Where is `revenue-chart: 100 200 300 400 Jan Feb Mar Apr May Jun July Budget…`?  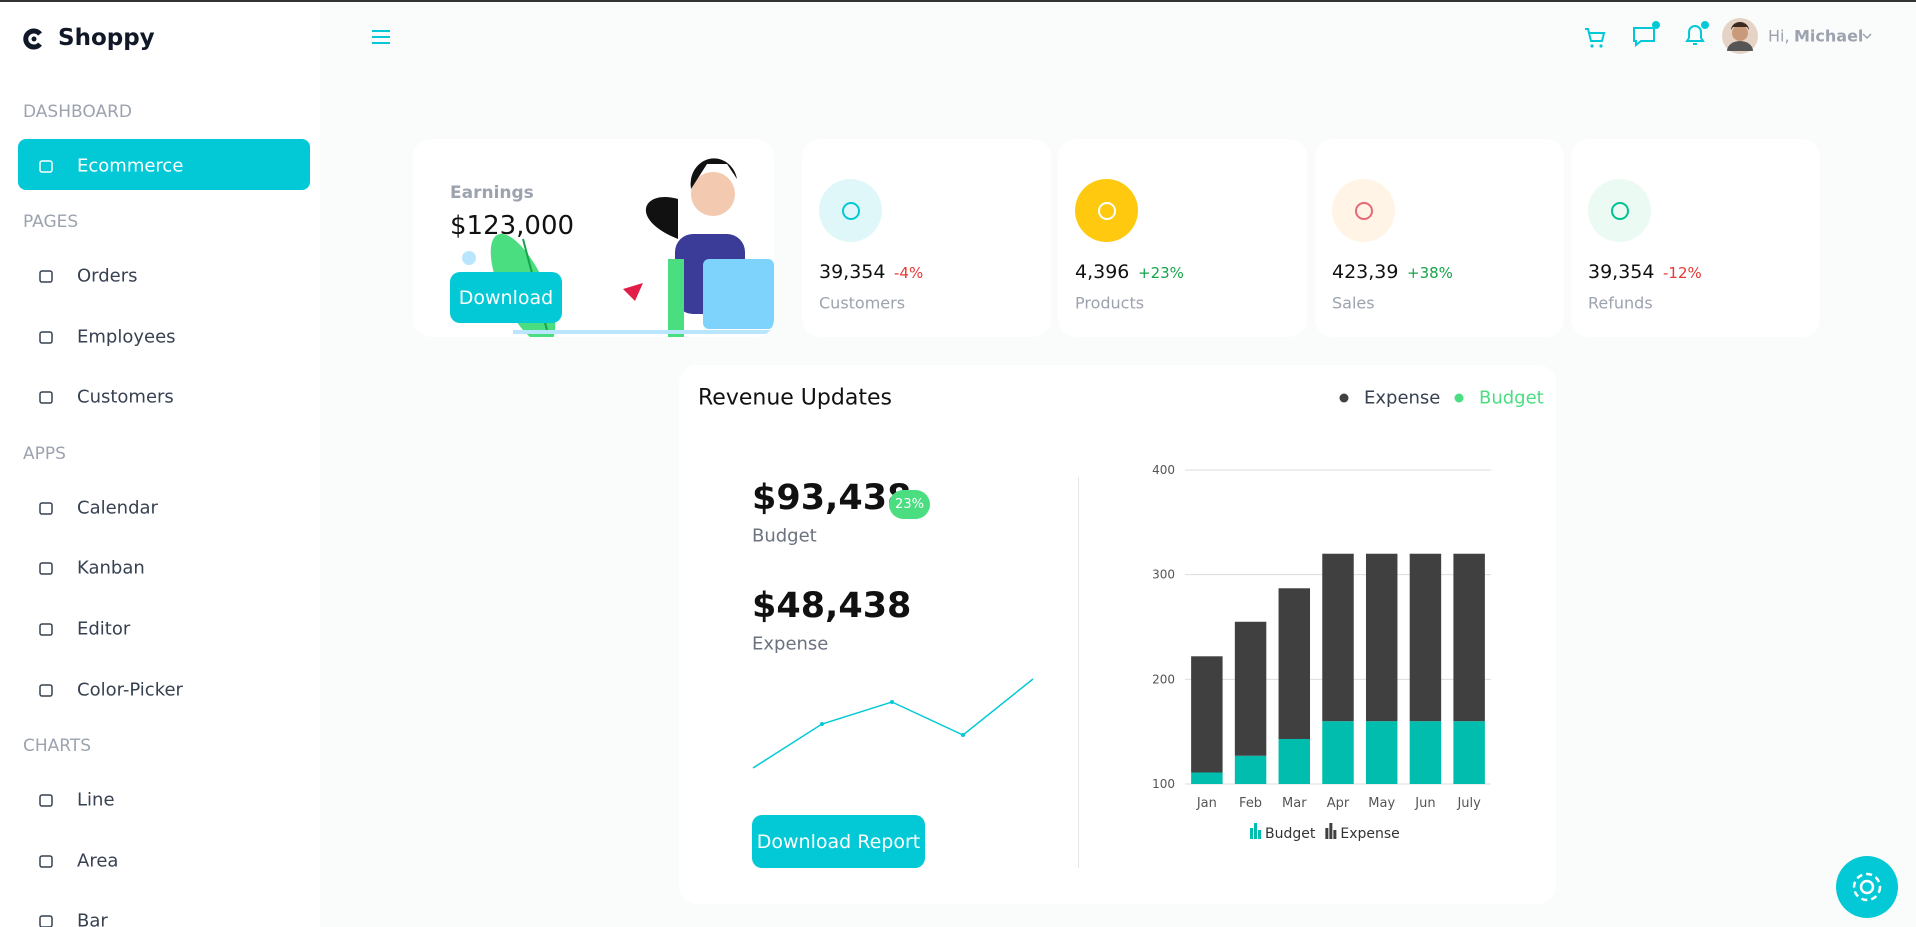 revenue-chart: 100 200 300 400 Jan Feb Mar Apr May Jun July Budget… is located at coordinates (1321, 652).